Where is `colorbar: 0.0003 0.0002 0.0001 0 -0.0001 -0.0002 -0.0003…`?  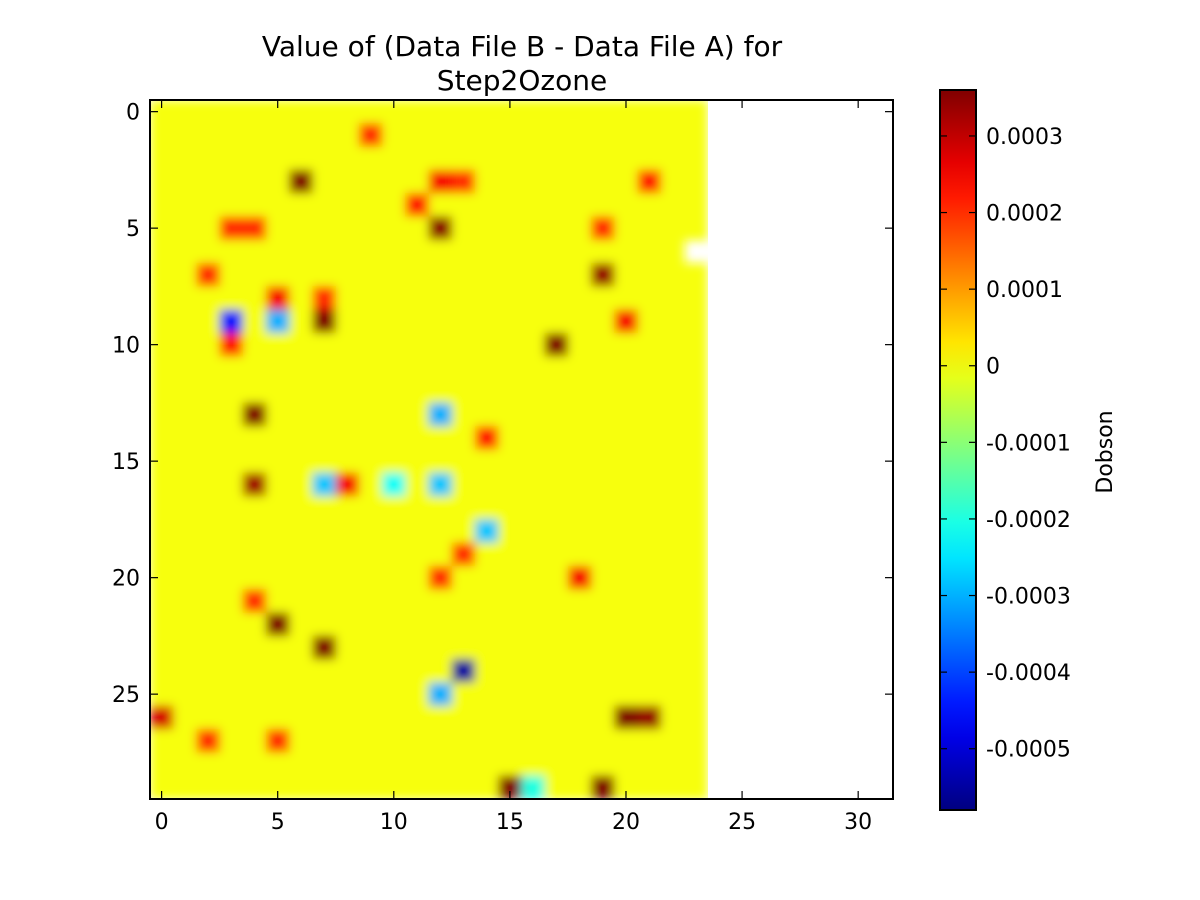 colorbar: 0.0003 0.0002 0.0001 0 -0.0001 -0.0002 -0.0003… is located at coordinates (1028, 450).